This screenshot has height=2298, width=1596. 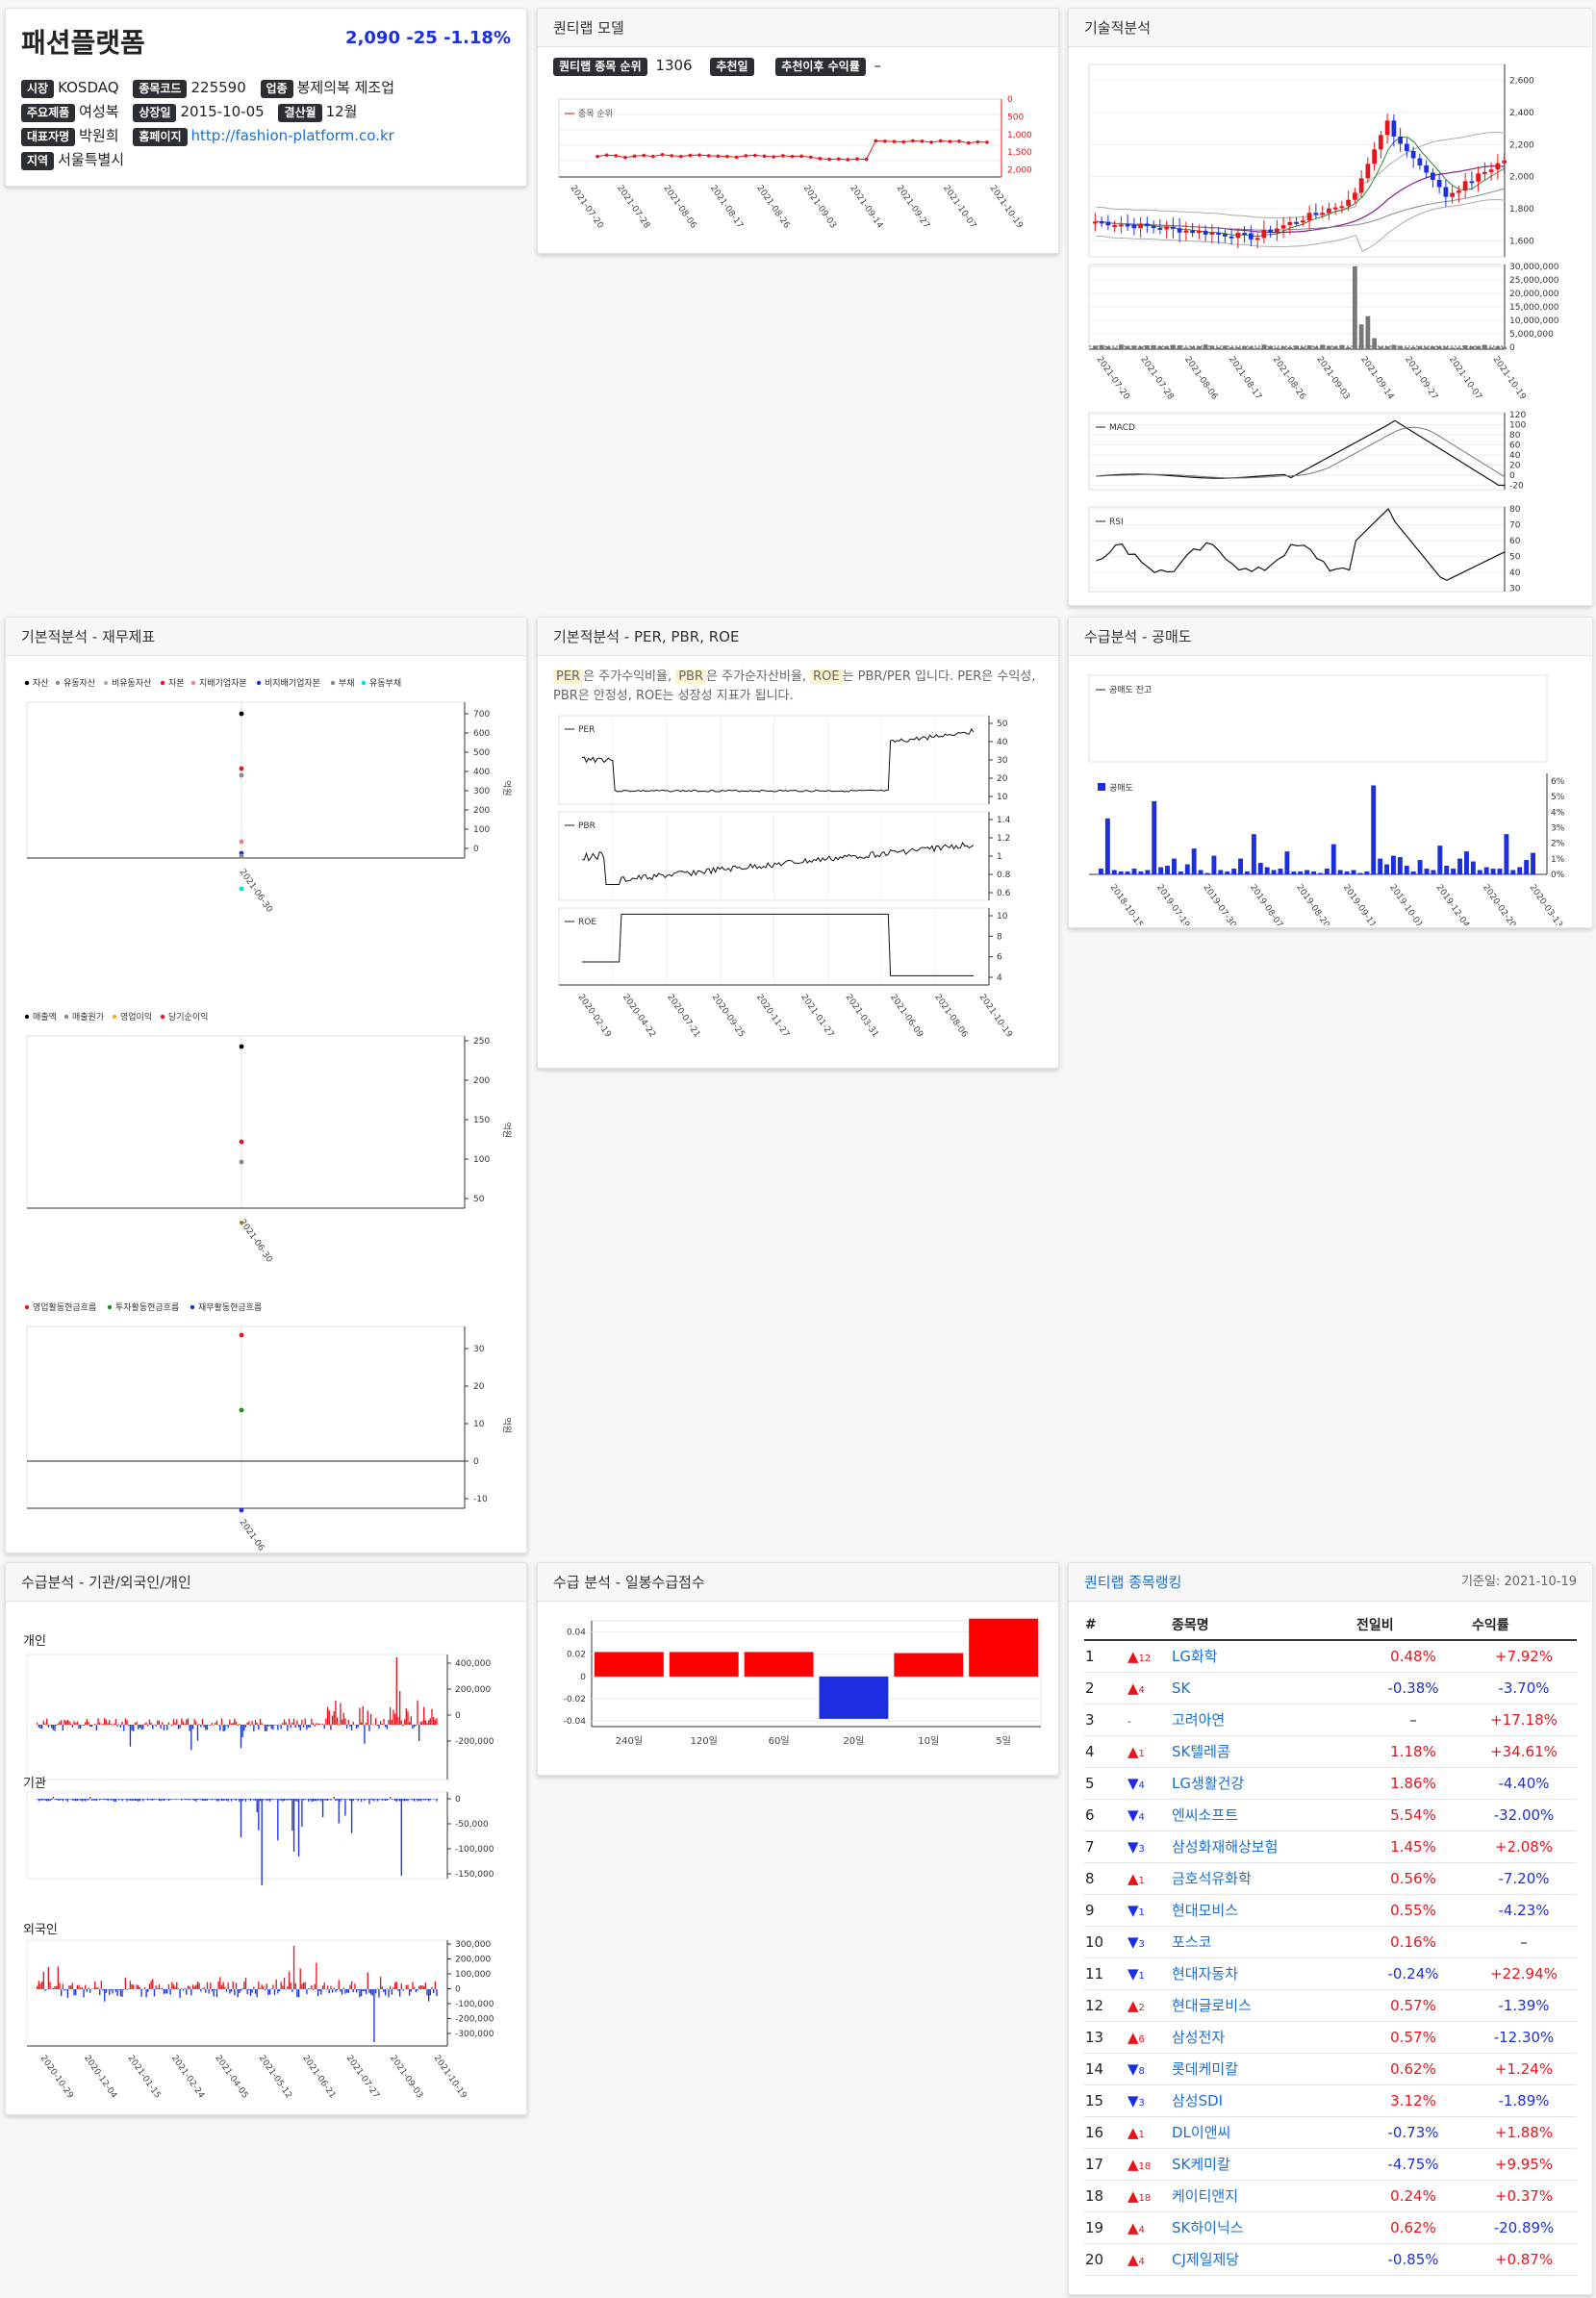 I want to click on homepage-link: http://fashion-platform.co.kr, so click(x=292, y=135).